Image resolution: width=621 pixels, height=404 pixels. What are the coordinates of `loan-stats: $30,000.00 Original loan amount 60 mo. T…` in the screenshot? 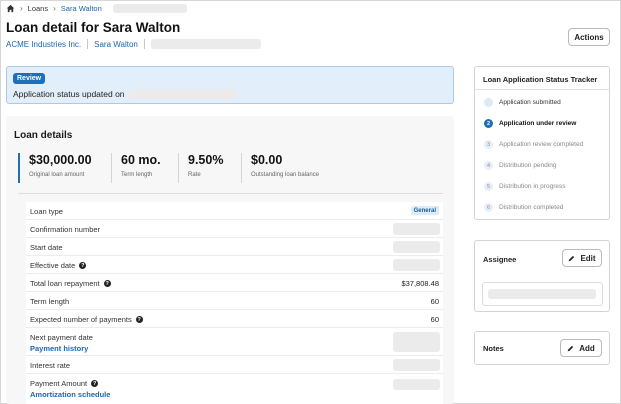 It's located at (179, 168).